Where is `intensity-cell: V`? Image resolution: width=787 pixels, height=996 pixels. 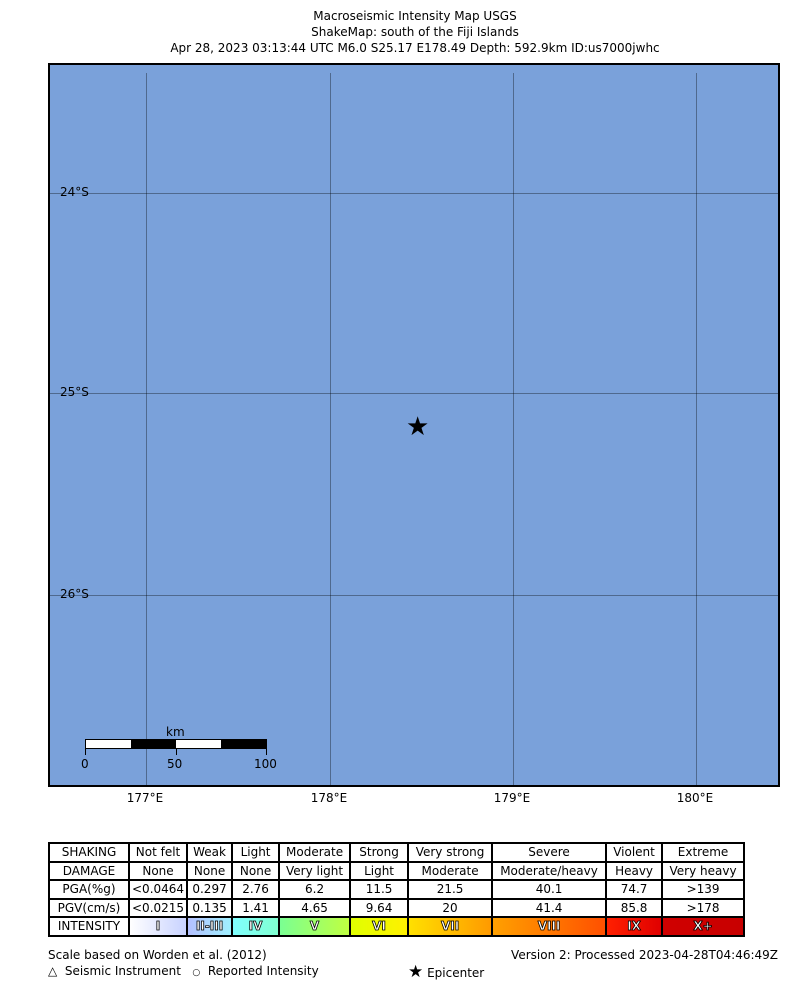 intensity-cell: V is located at coordinates (315, 926).